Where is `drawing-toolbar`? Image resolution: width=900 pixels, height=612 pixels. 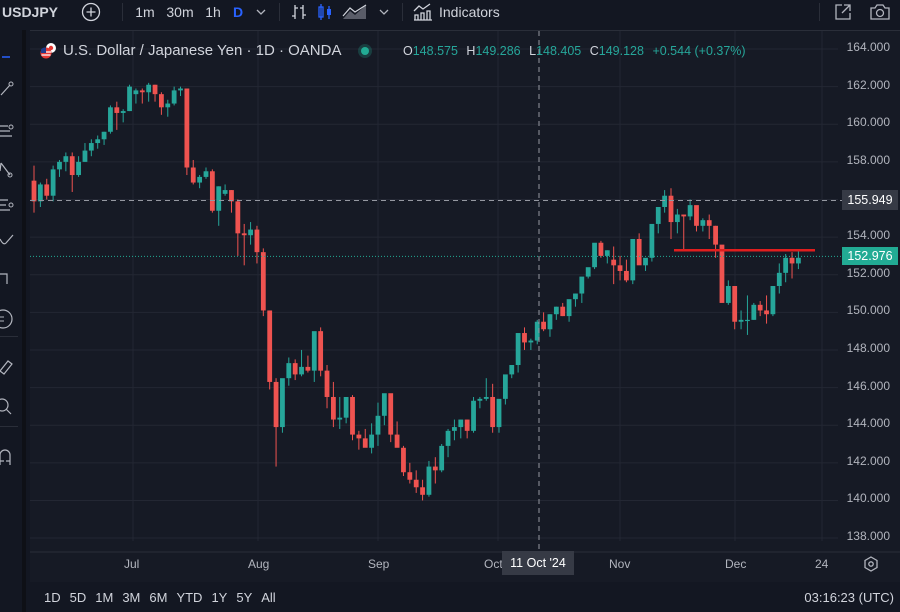 drawing-toolbar is located at coordinates (13, 321).